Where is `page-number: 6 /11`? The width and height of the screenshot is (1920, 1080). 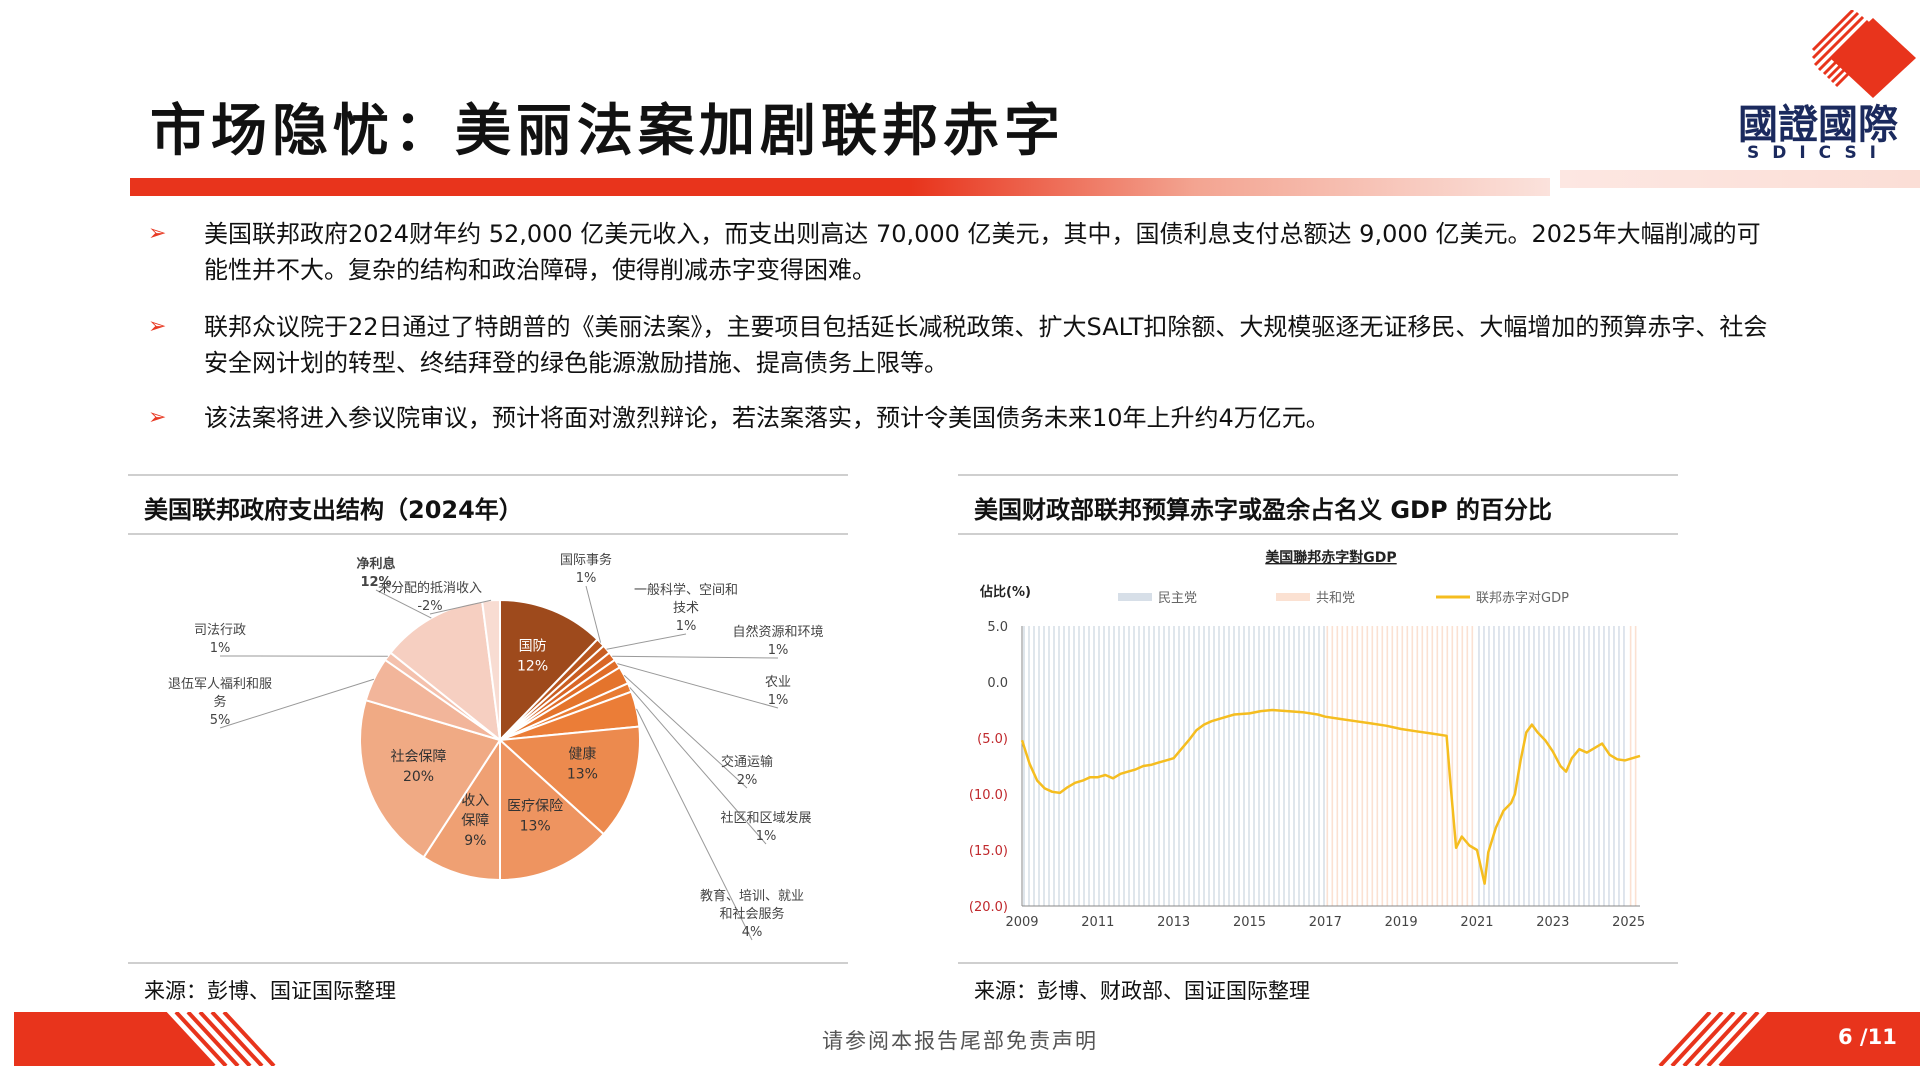 page-number: 6 /11 is located at coordinates (1867, 1037).